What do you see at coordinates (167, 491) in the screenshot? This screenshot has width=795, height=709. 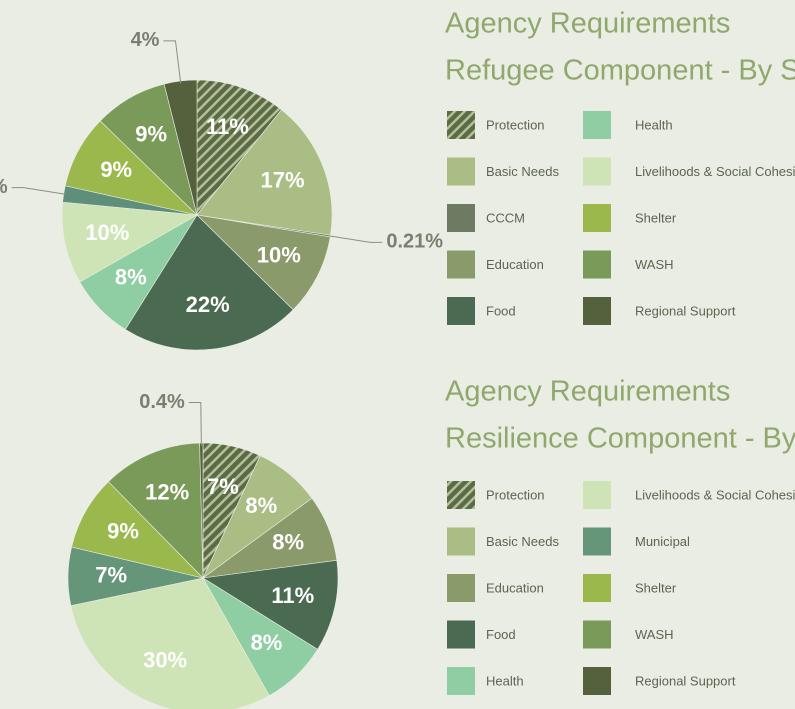 I see `slice-label: 12%` at bounding box center [167, 491].